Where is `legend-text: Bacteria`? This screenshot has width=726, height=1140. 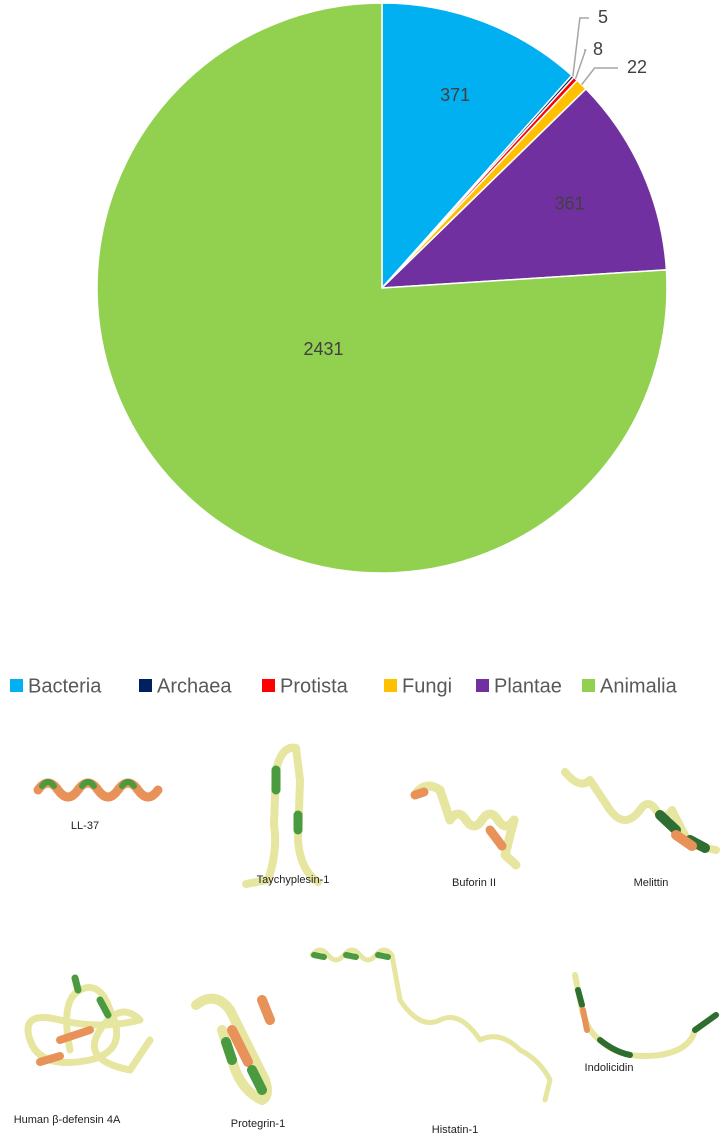
legend-text: Bacteria is located at coordinates (65, 686).